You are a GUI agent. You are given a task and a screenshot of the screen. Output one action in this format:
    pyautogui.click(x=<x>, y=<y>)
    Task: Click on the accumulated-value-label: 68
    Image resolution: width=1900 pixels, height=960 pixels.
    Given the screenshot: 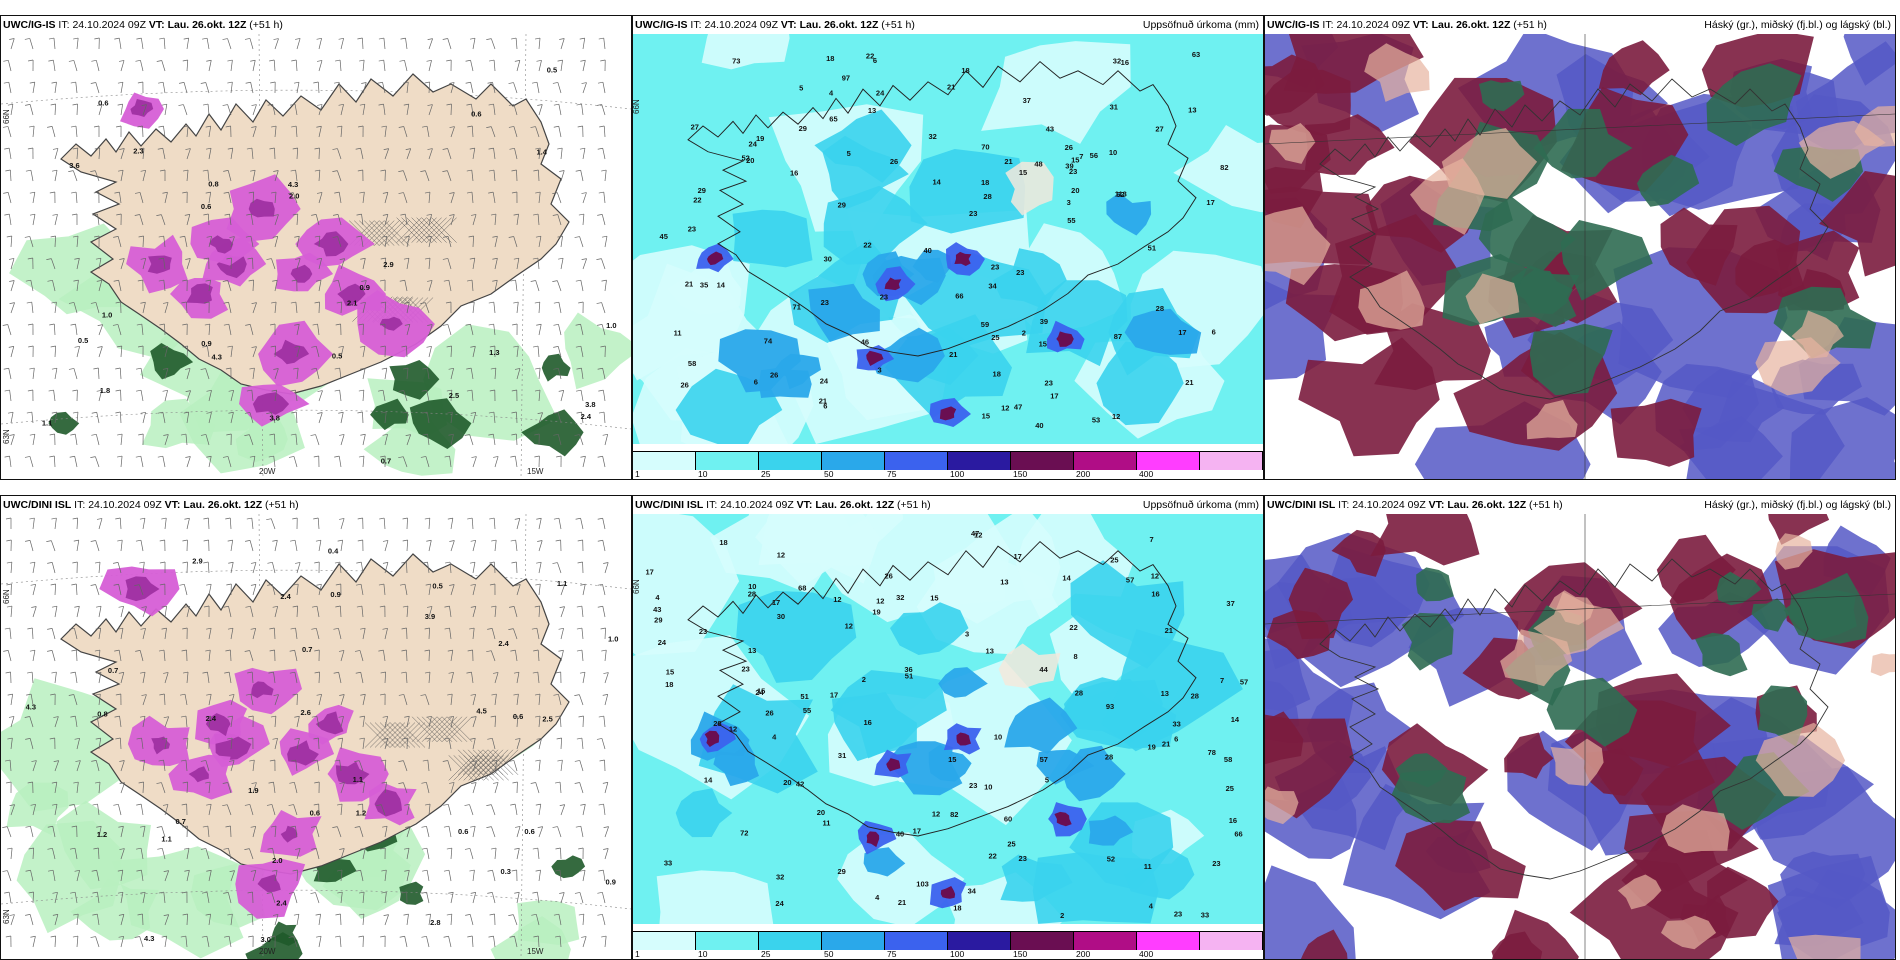 What is the action you would take?
    pyautogui.click(x=802, y=587)
    